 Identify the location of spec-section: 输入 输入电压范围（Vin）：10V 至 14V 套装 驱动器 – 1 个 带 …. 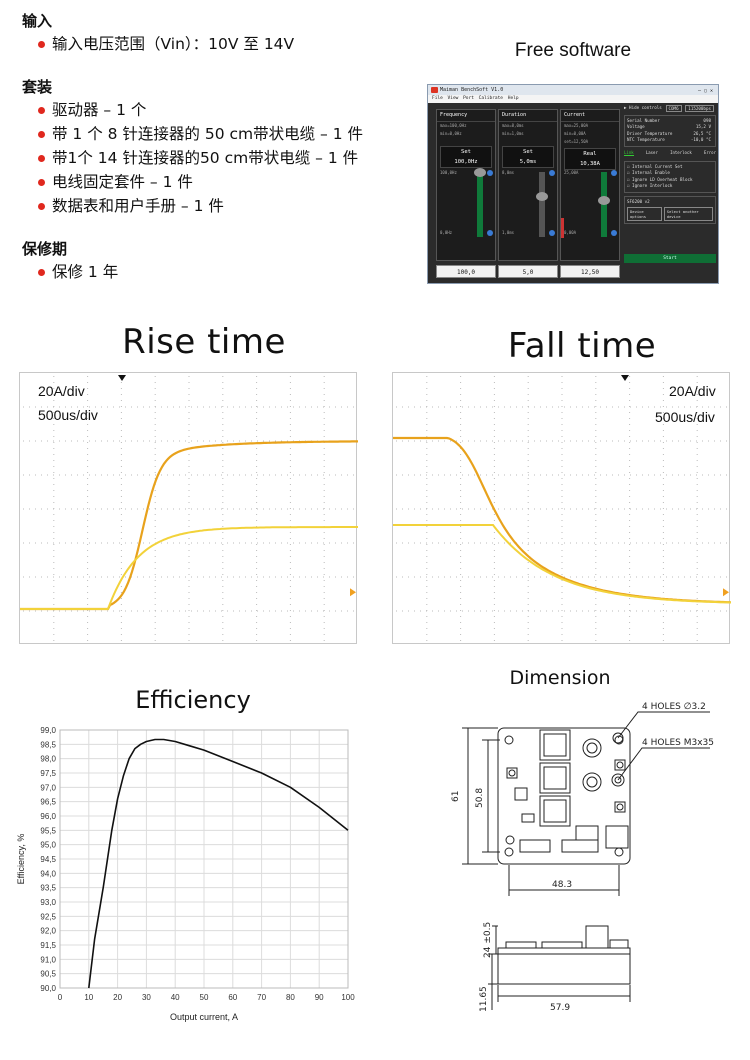
(222, 147).